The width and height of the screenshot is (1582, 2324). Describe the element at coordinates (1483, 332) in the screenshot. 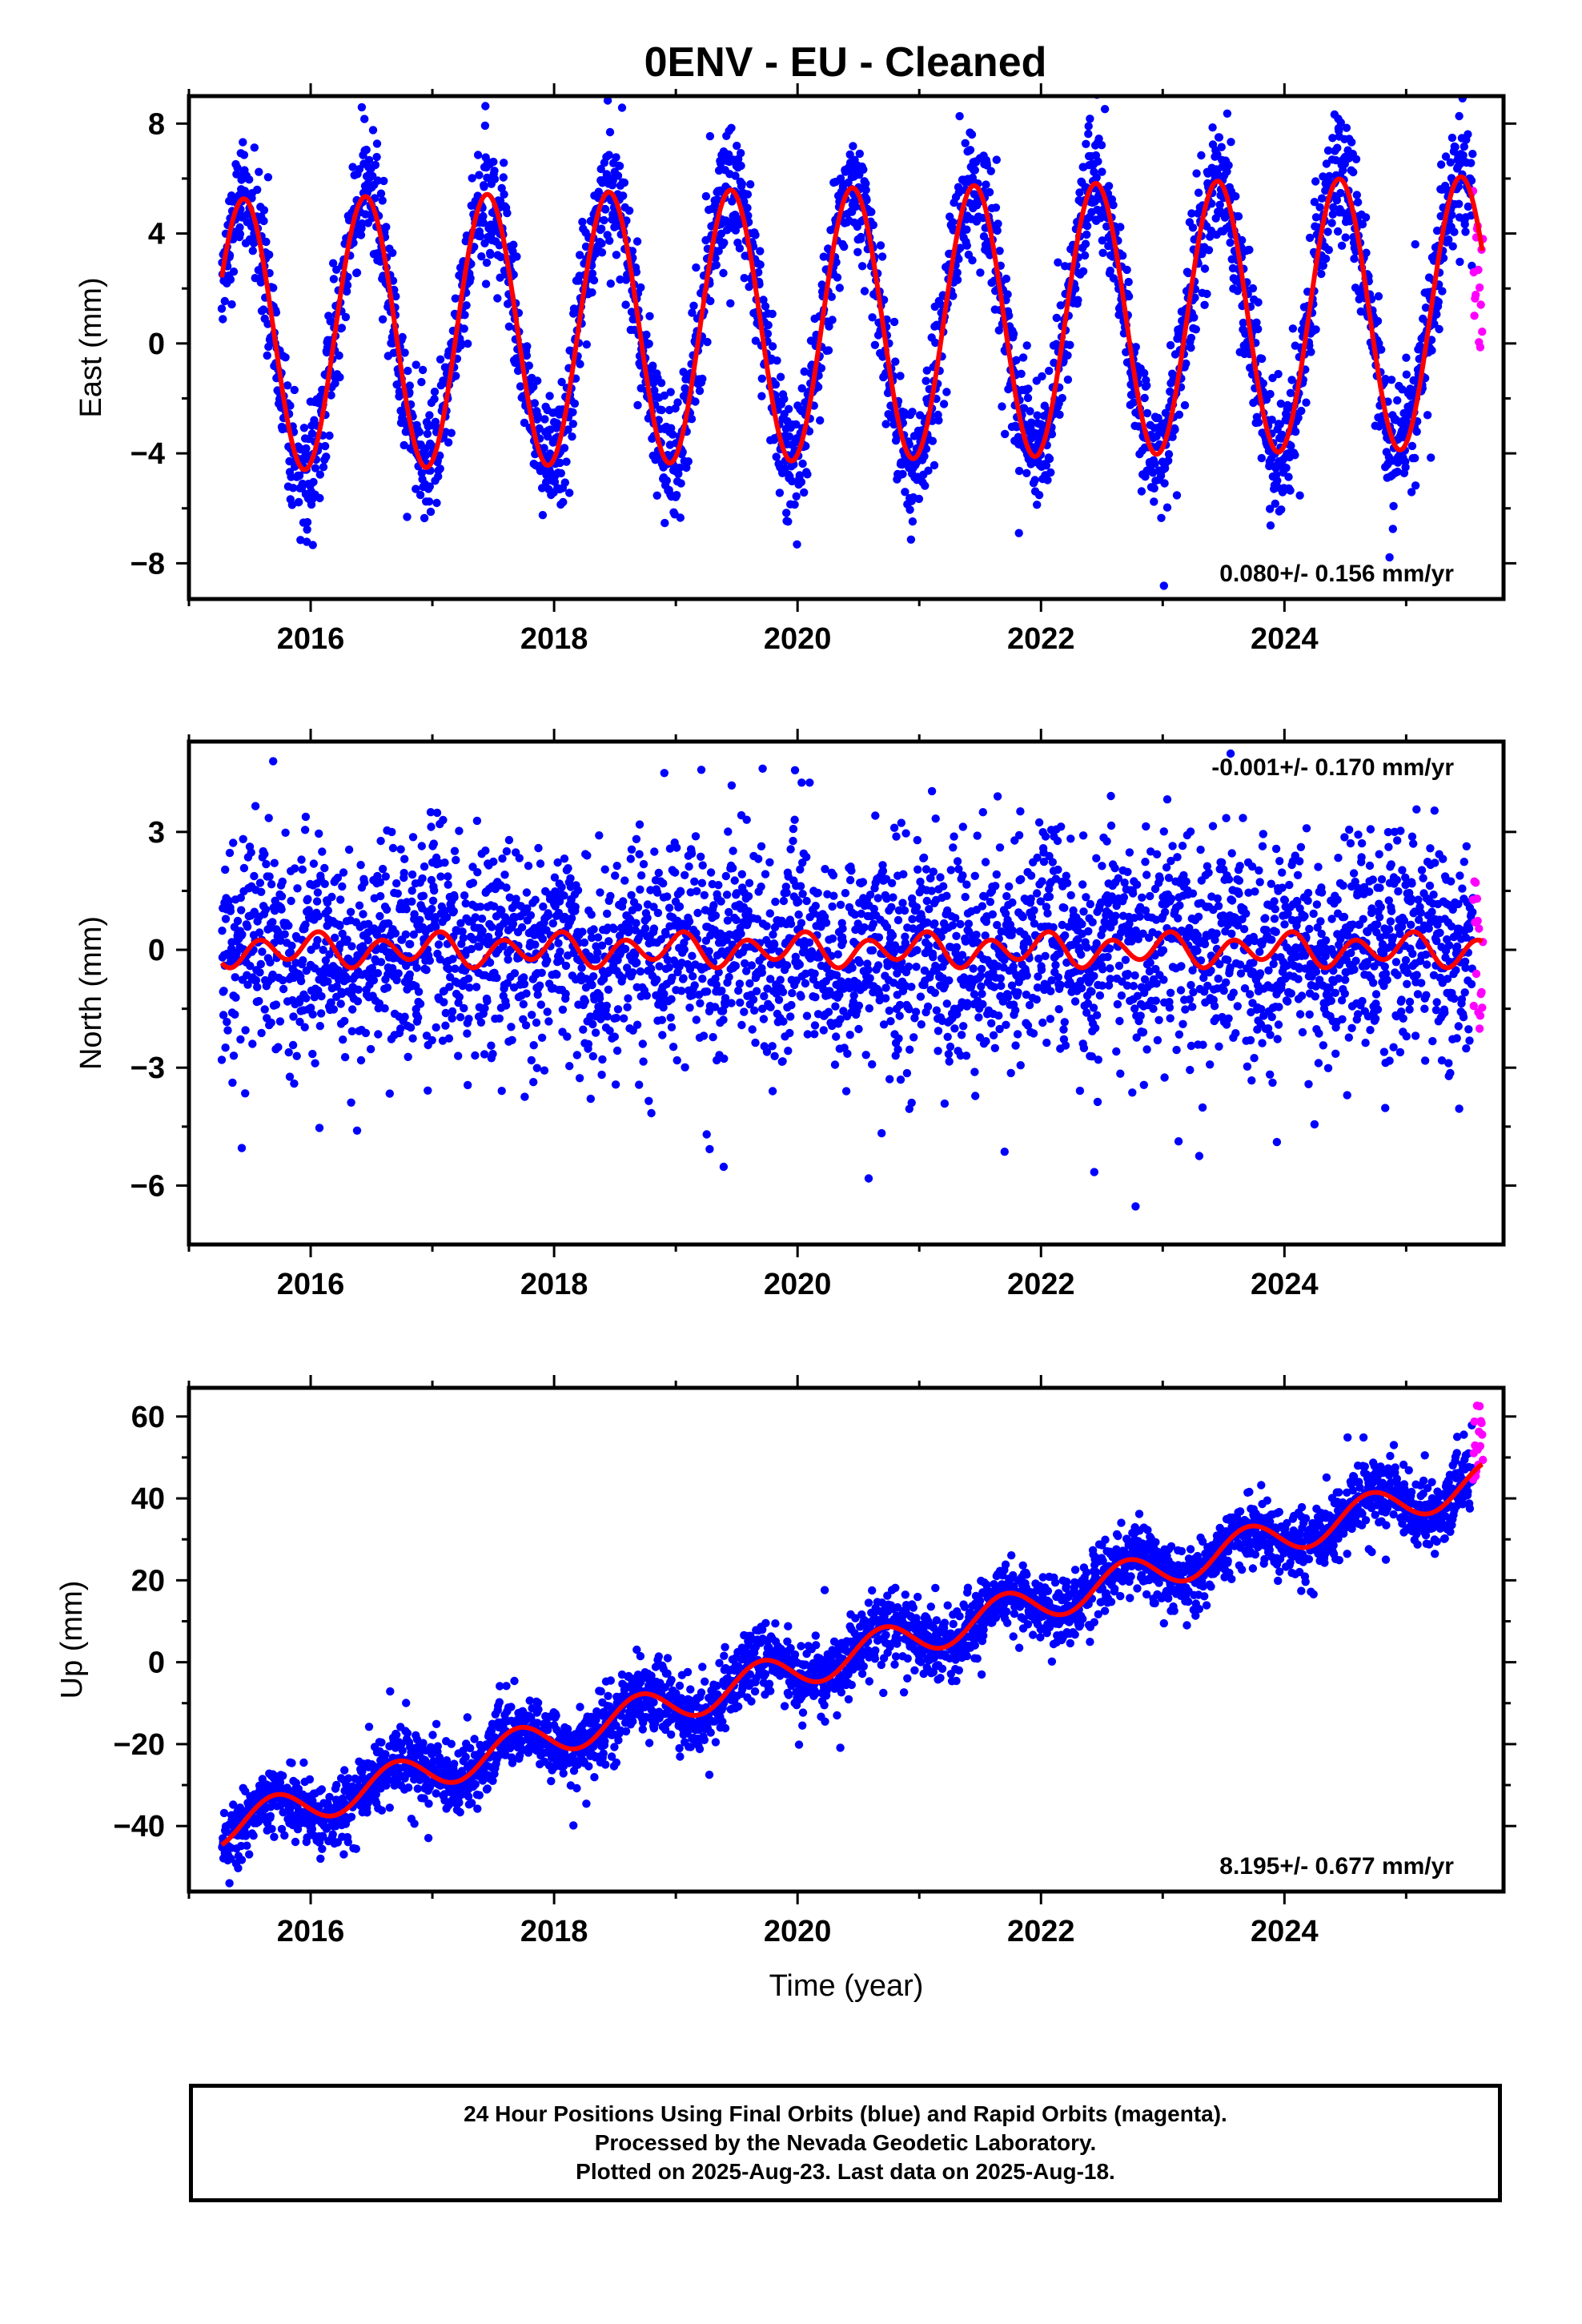

I see `rapid-orbit-point` at that location.